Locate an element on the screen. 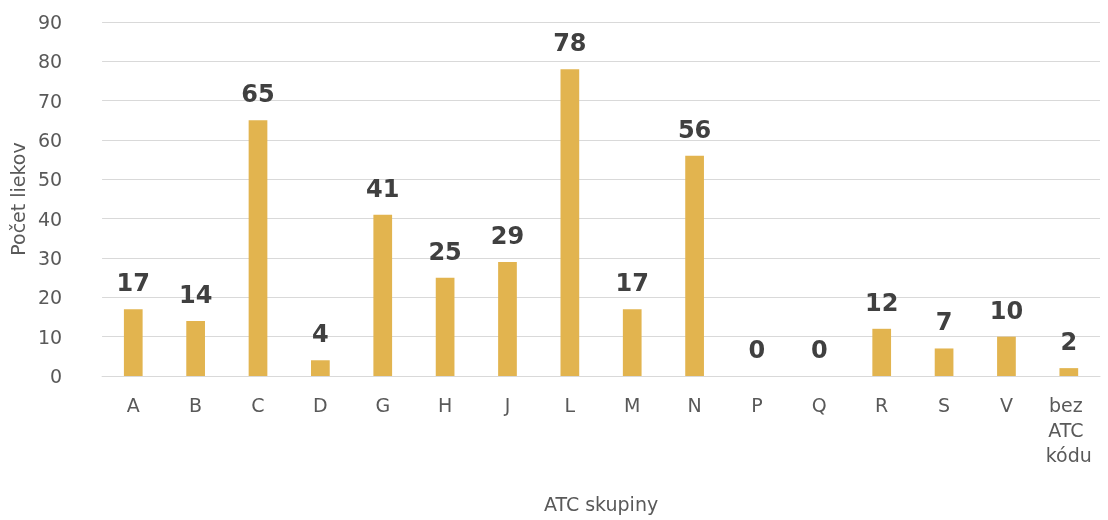  x-tick-label: P is located at coordinates (757, 404).